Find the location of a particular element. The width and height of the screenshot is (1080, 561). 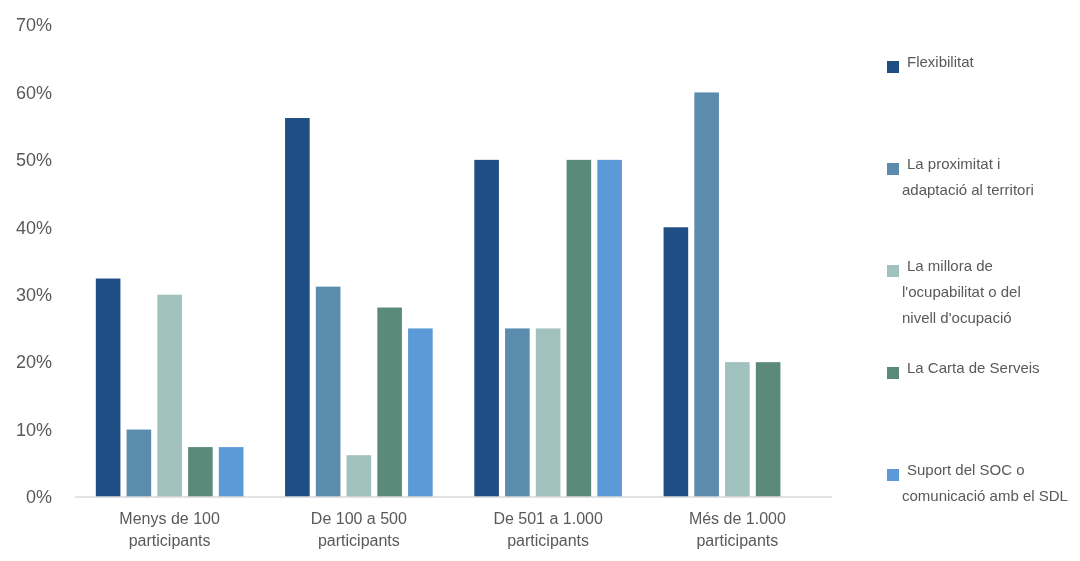

y-tick-label: 30% is located at coordinates (33, 295).